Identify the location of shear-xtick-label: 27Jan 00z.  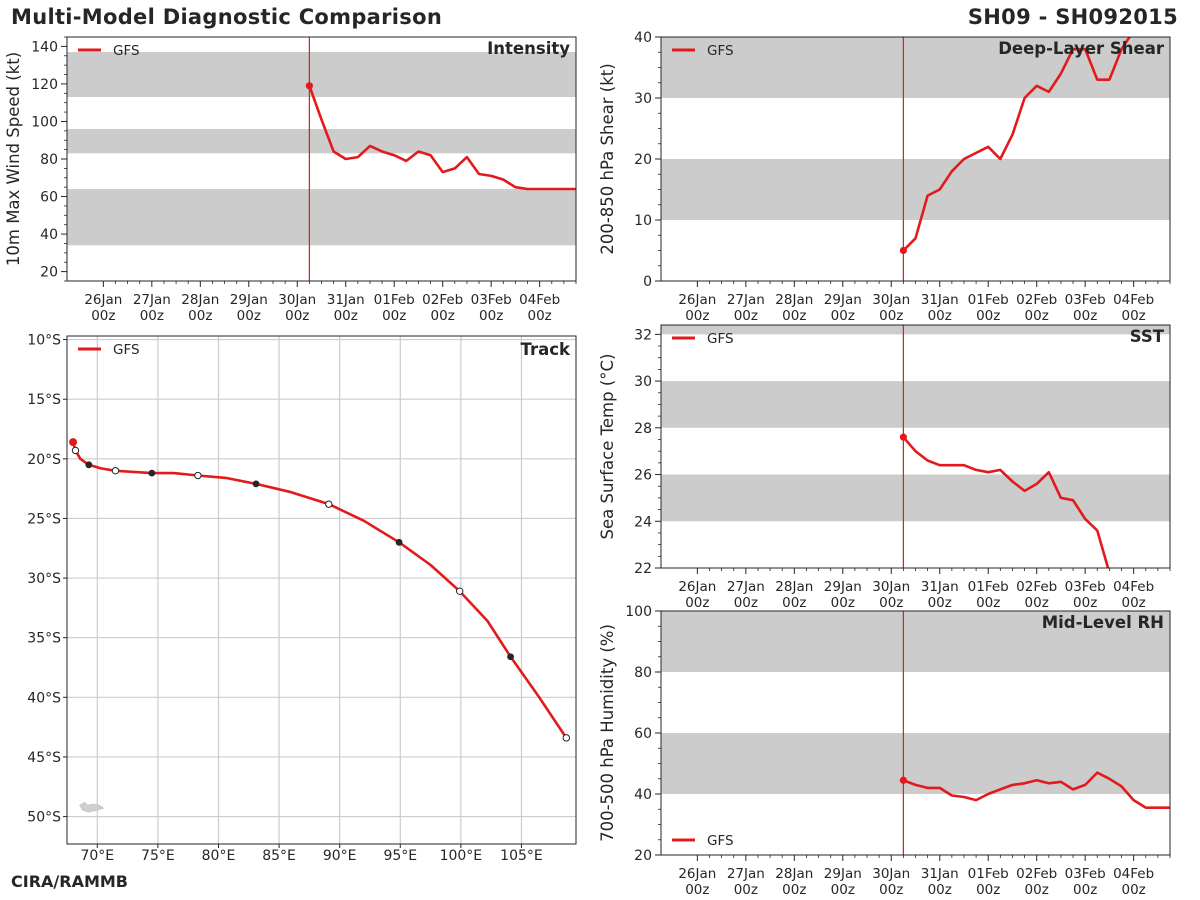
(746, 308).